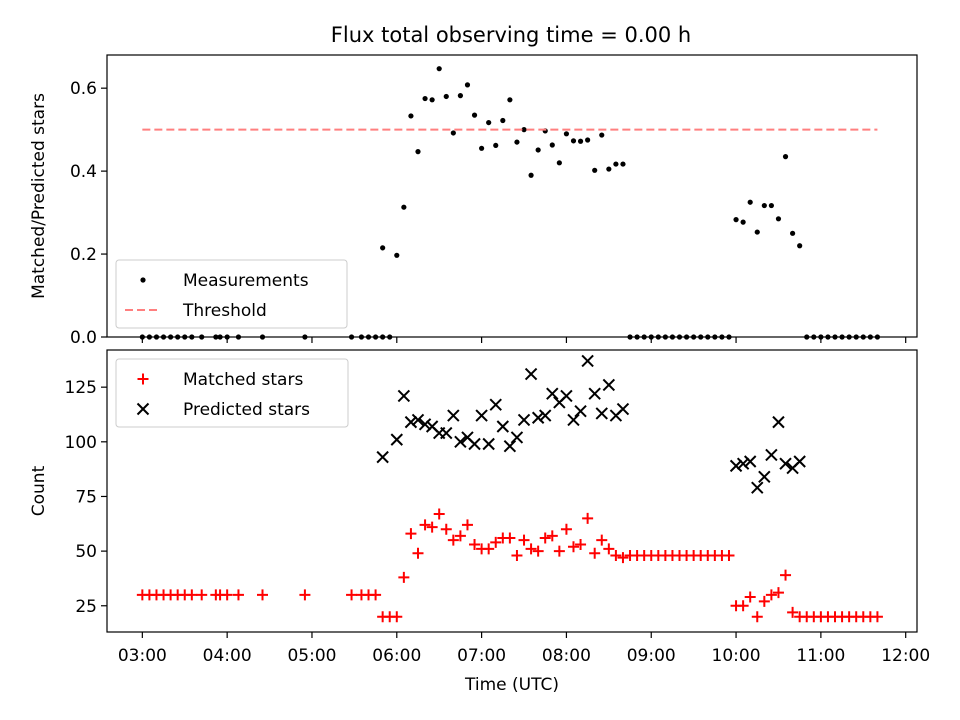 This screenshot has height=720, width=960. What do you see at coordinates (81, 443) in the screenshot?
I see `y-tick-label: 100` at bounding box center [81, 443].